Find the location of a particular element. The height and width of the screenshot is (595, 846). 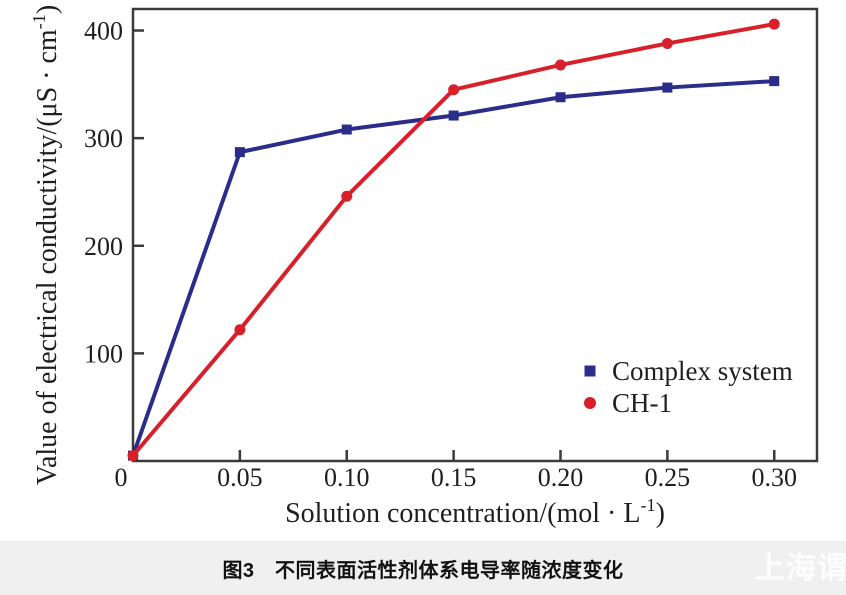

x-tick-label: 0.05 is located at coordinates (240, 477).